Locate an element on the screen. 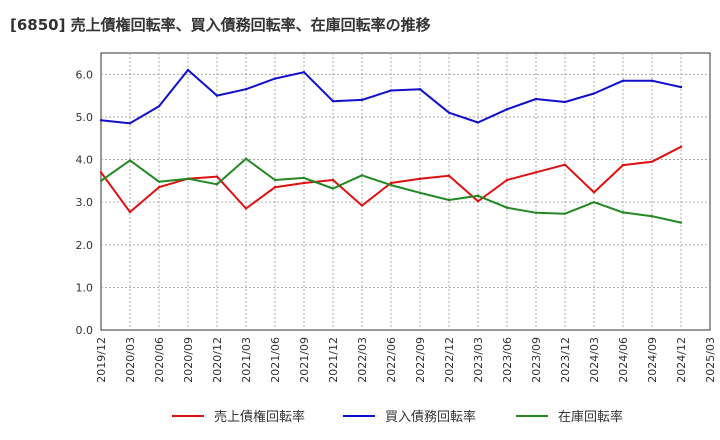  x-tick-label: 2020/03 is located at coordinates (130, 360).